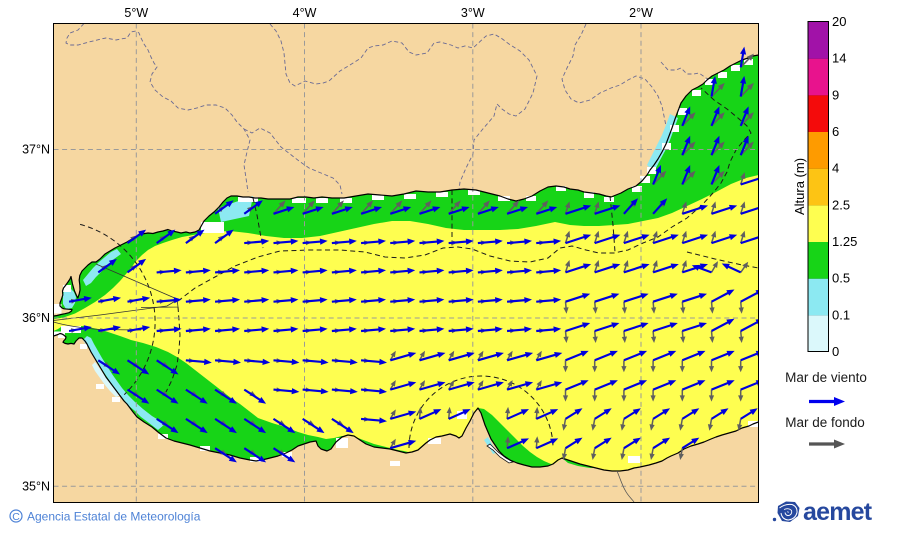 The height and width of the screenshot is (538, 900). Describe the element at coordinates (136, 13) in the screenshot. I see `svg-text: 5°W` at that location.